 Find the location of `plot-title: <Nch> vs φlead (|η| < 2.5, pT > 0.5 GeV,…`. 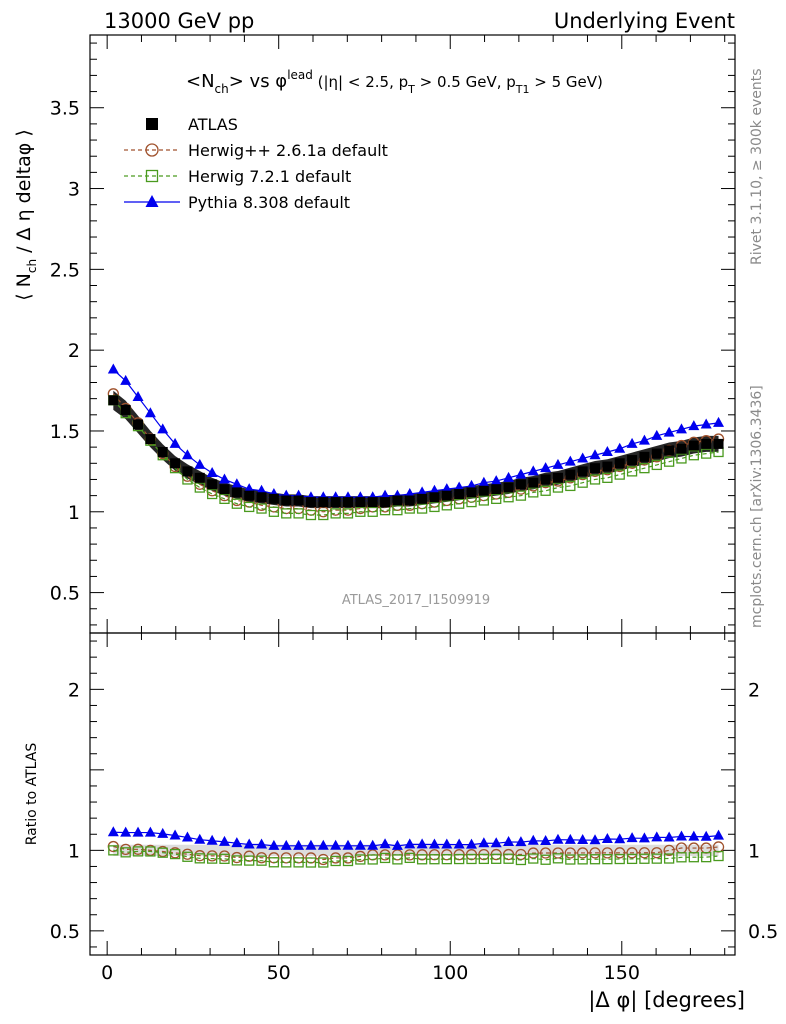

plot-title: <Nch> vs φlead (|η| < 2.5, pT > 0.5 GeV,… is located at coordinates (394, 82).